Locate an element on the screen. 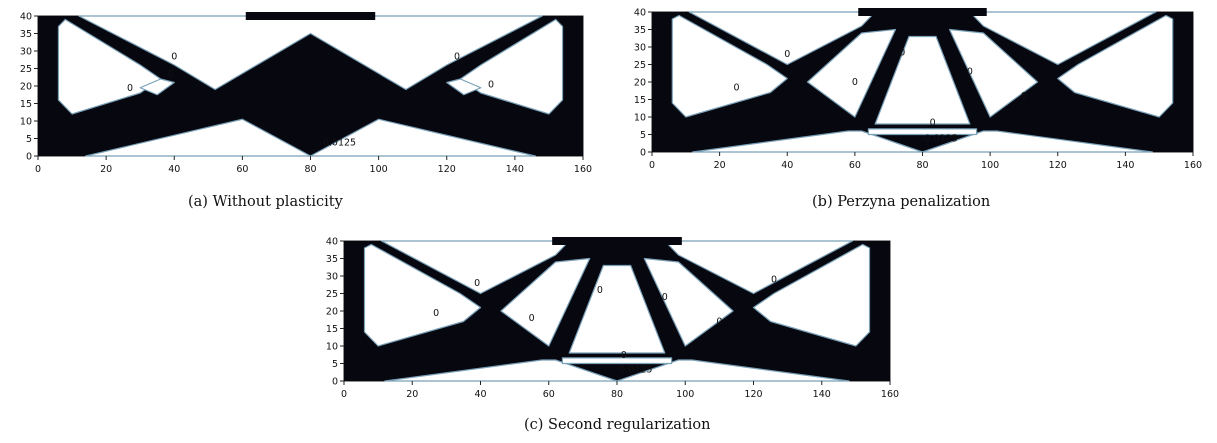 The width and height of the screenshot is (1217, 443). void-center-top is located at coordinates (310, 53).